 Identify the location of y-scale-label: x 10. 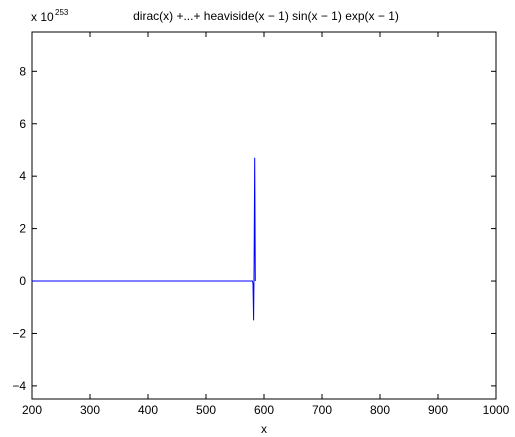
(42, 17).